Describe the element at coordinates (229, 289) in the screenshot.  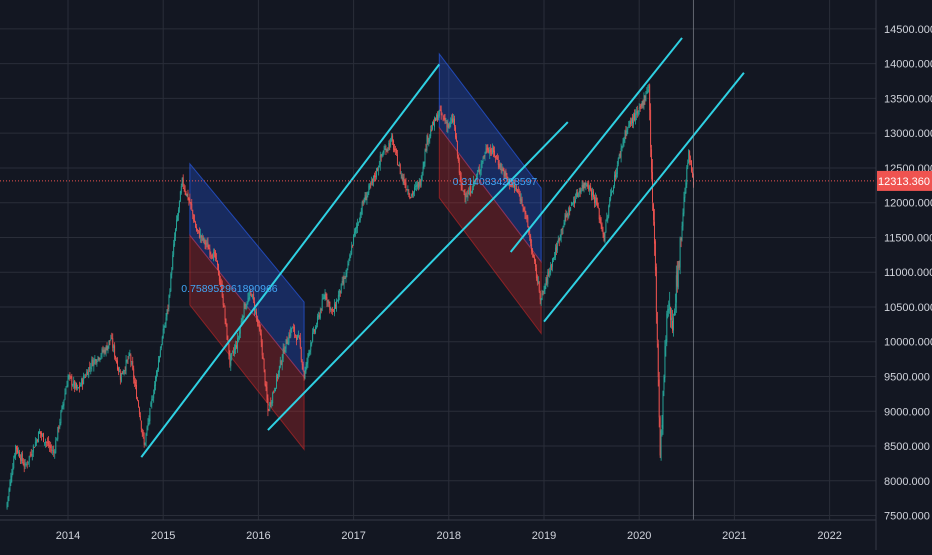
I see `channel-annotation: 0.758952961890966` at that location.